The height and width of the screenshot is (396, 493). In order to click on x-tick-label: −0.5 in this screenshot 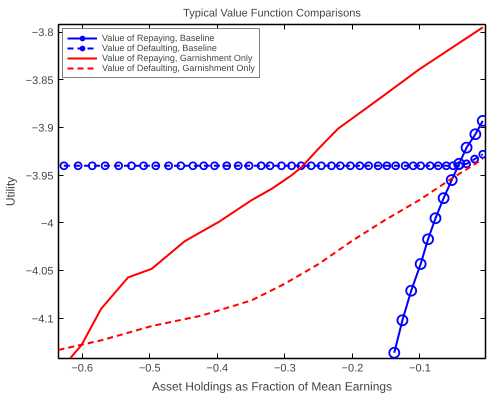, I will do `click(149, 368)`.